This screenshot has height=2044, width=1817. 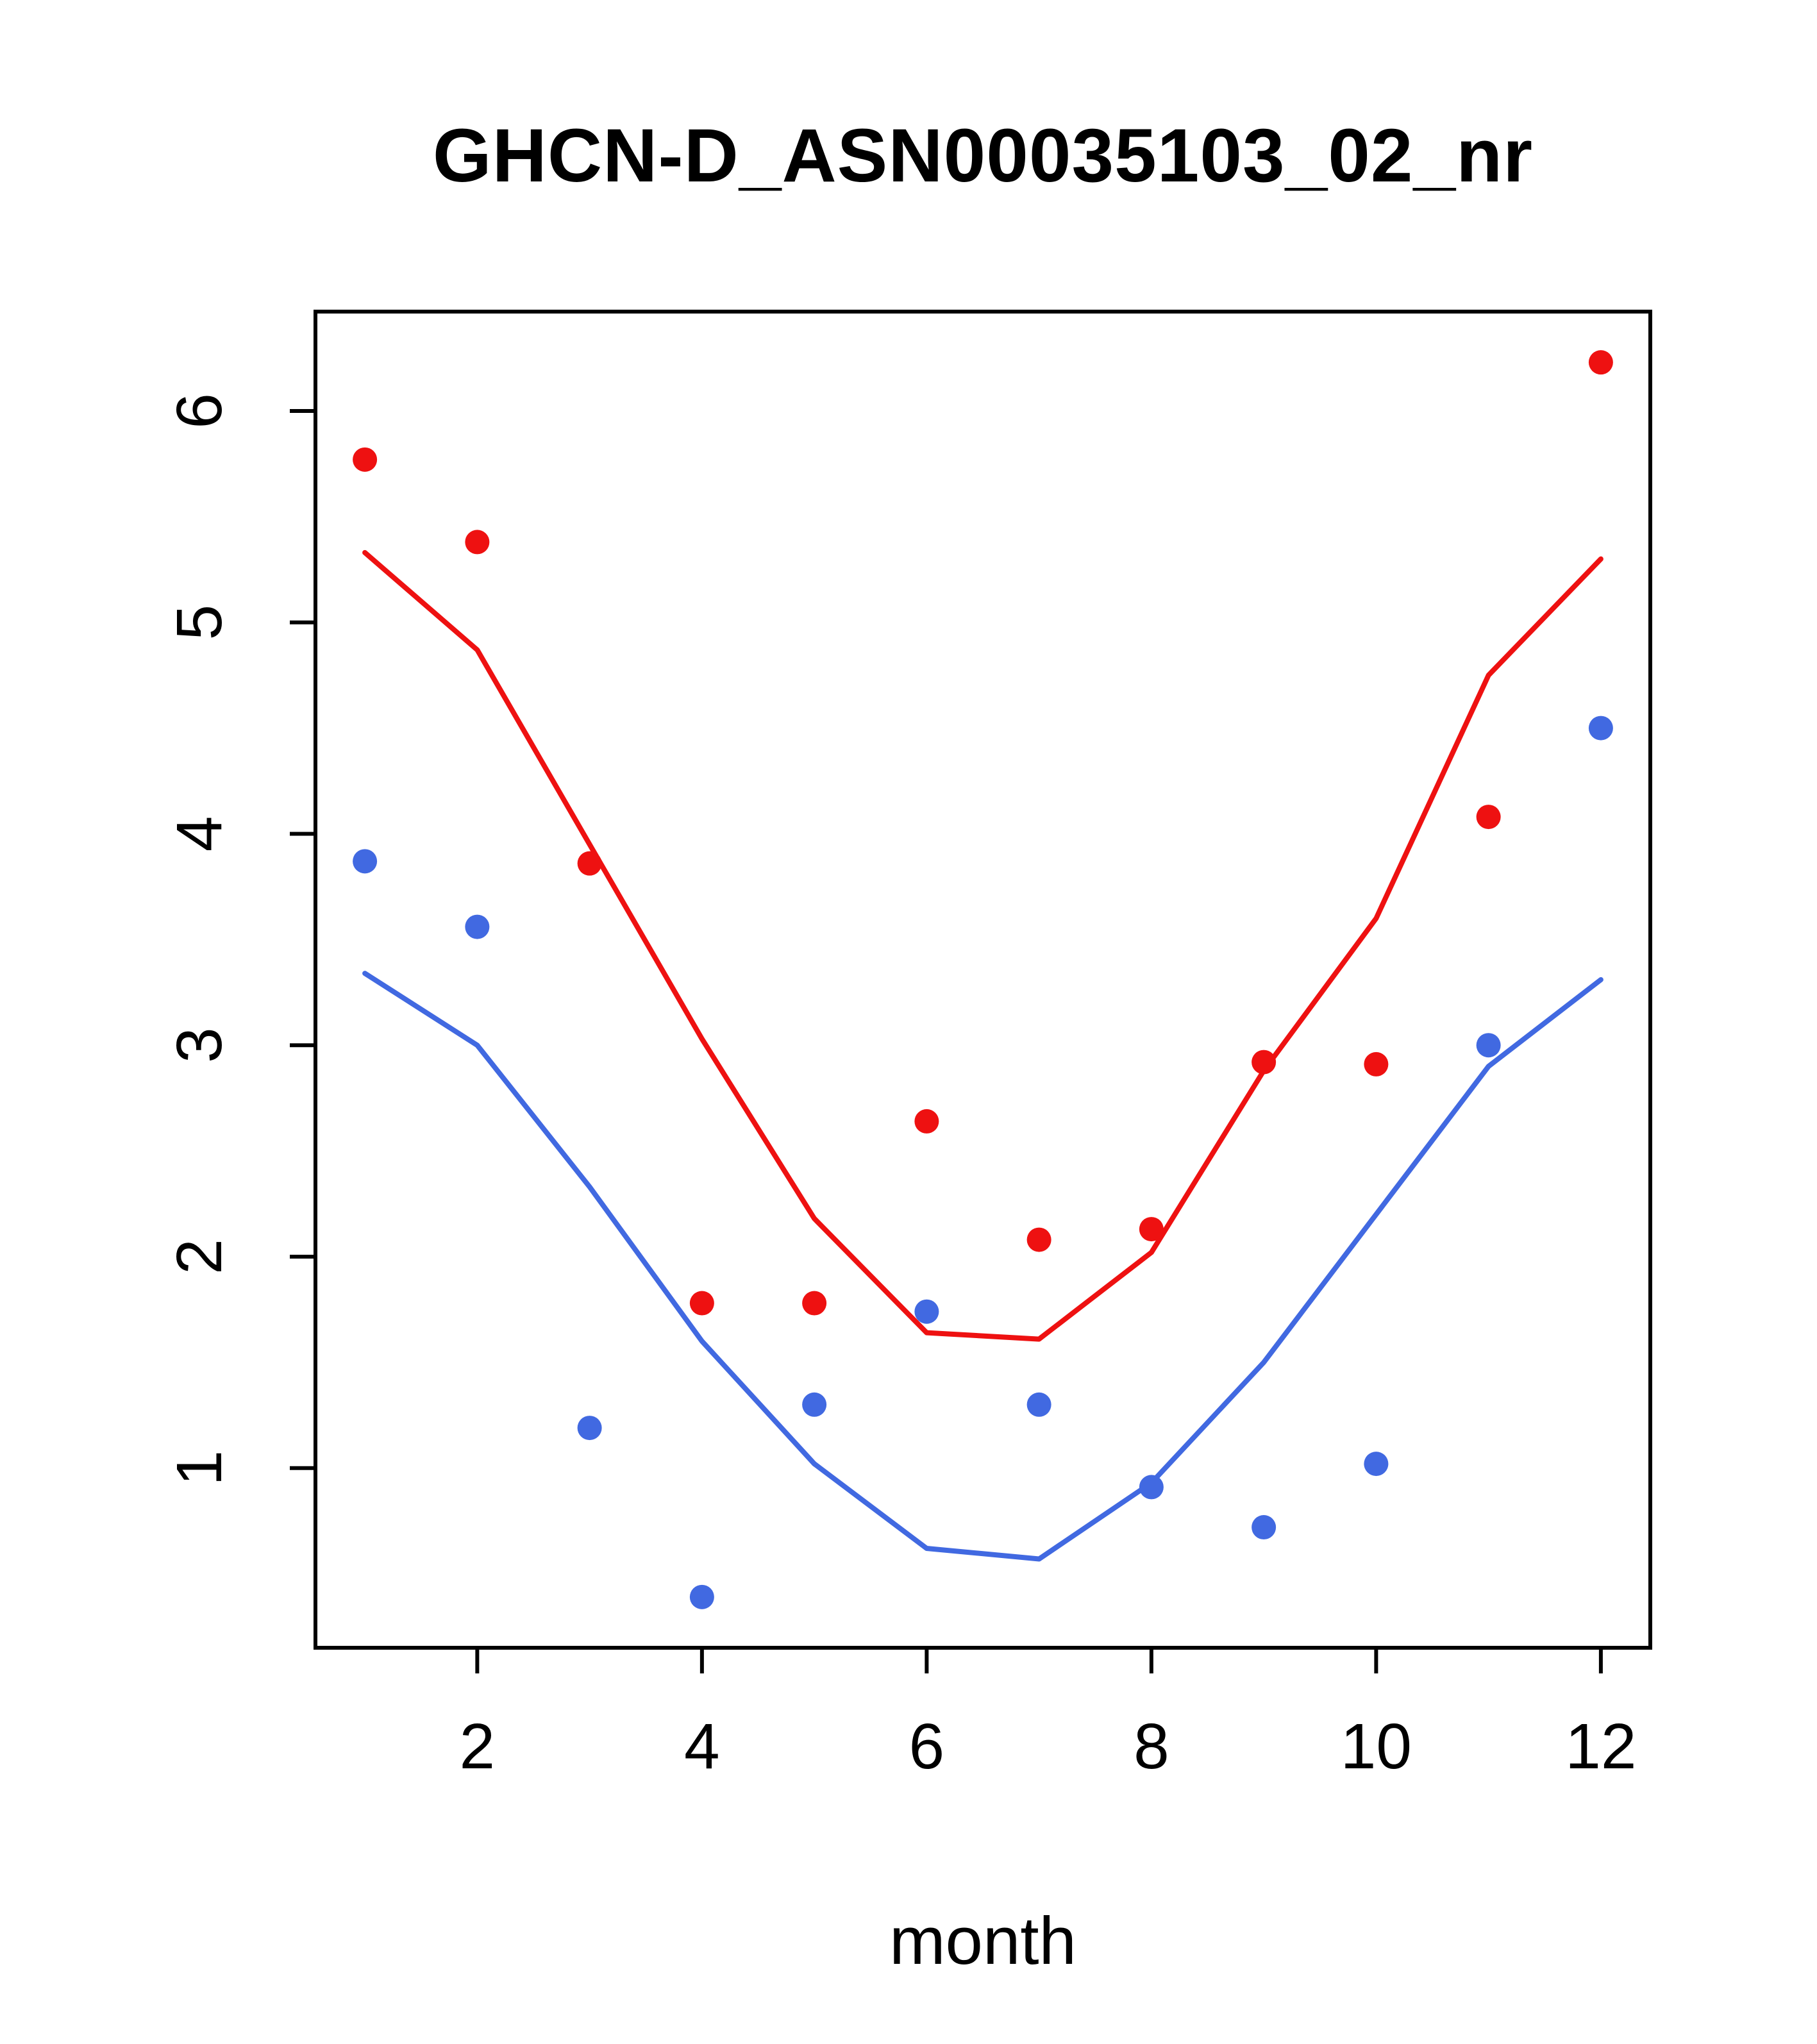 I want to click on x-tick-label: 12, so click(x=1601, y=1746).